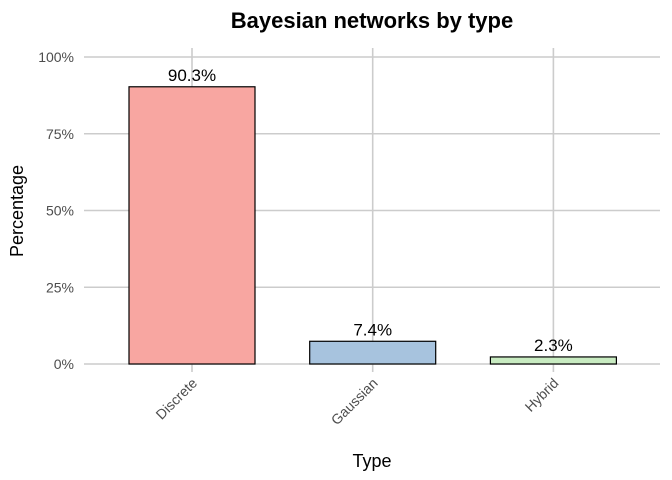  Describe the element at coordinates (371, 461) in the screenshot. I see `x-axis-title: Type` at that location.